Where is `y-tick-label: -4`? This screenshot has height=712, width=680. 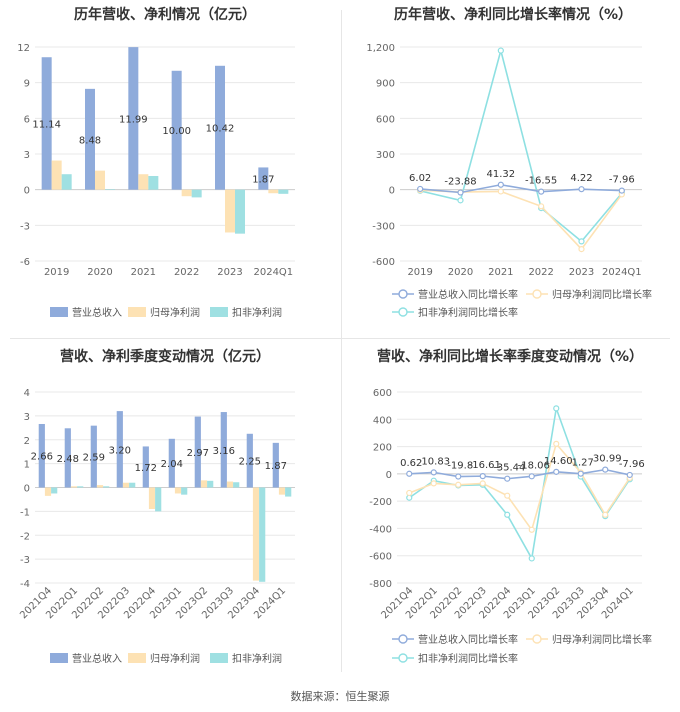 y-tick-label: -4 is located at coordinates (25, 584).